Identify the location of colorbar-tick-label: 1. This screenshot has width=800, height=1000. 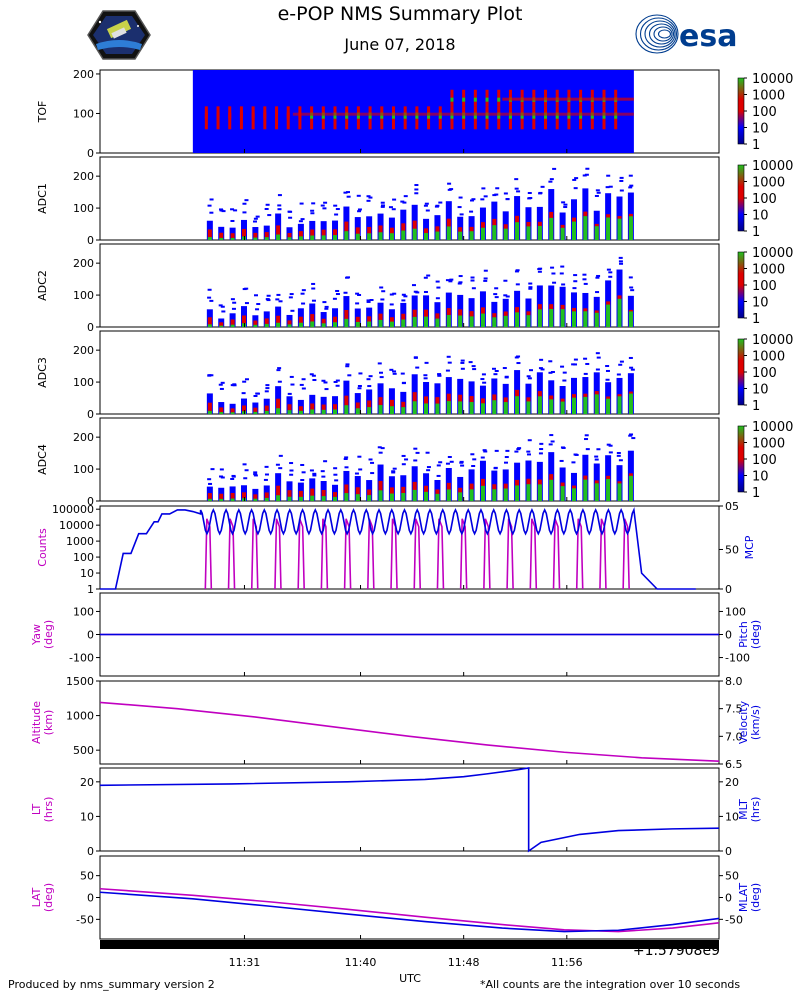
(756, 493).